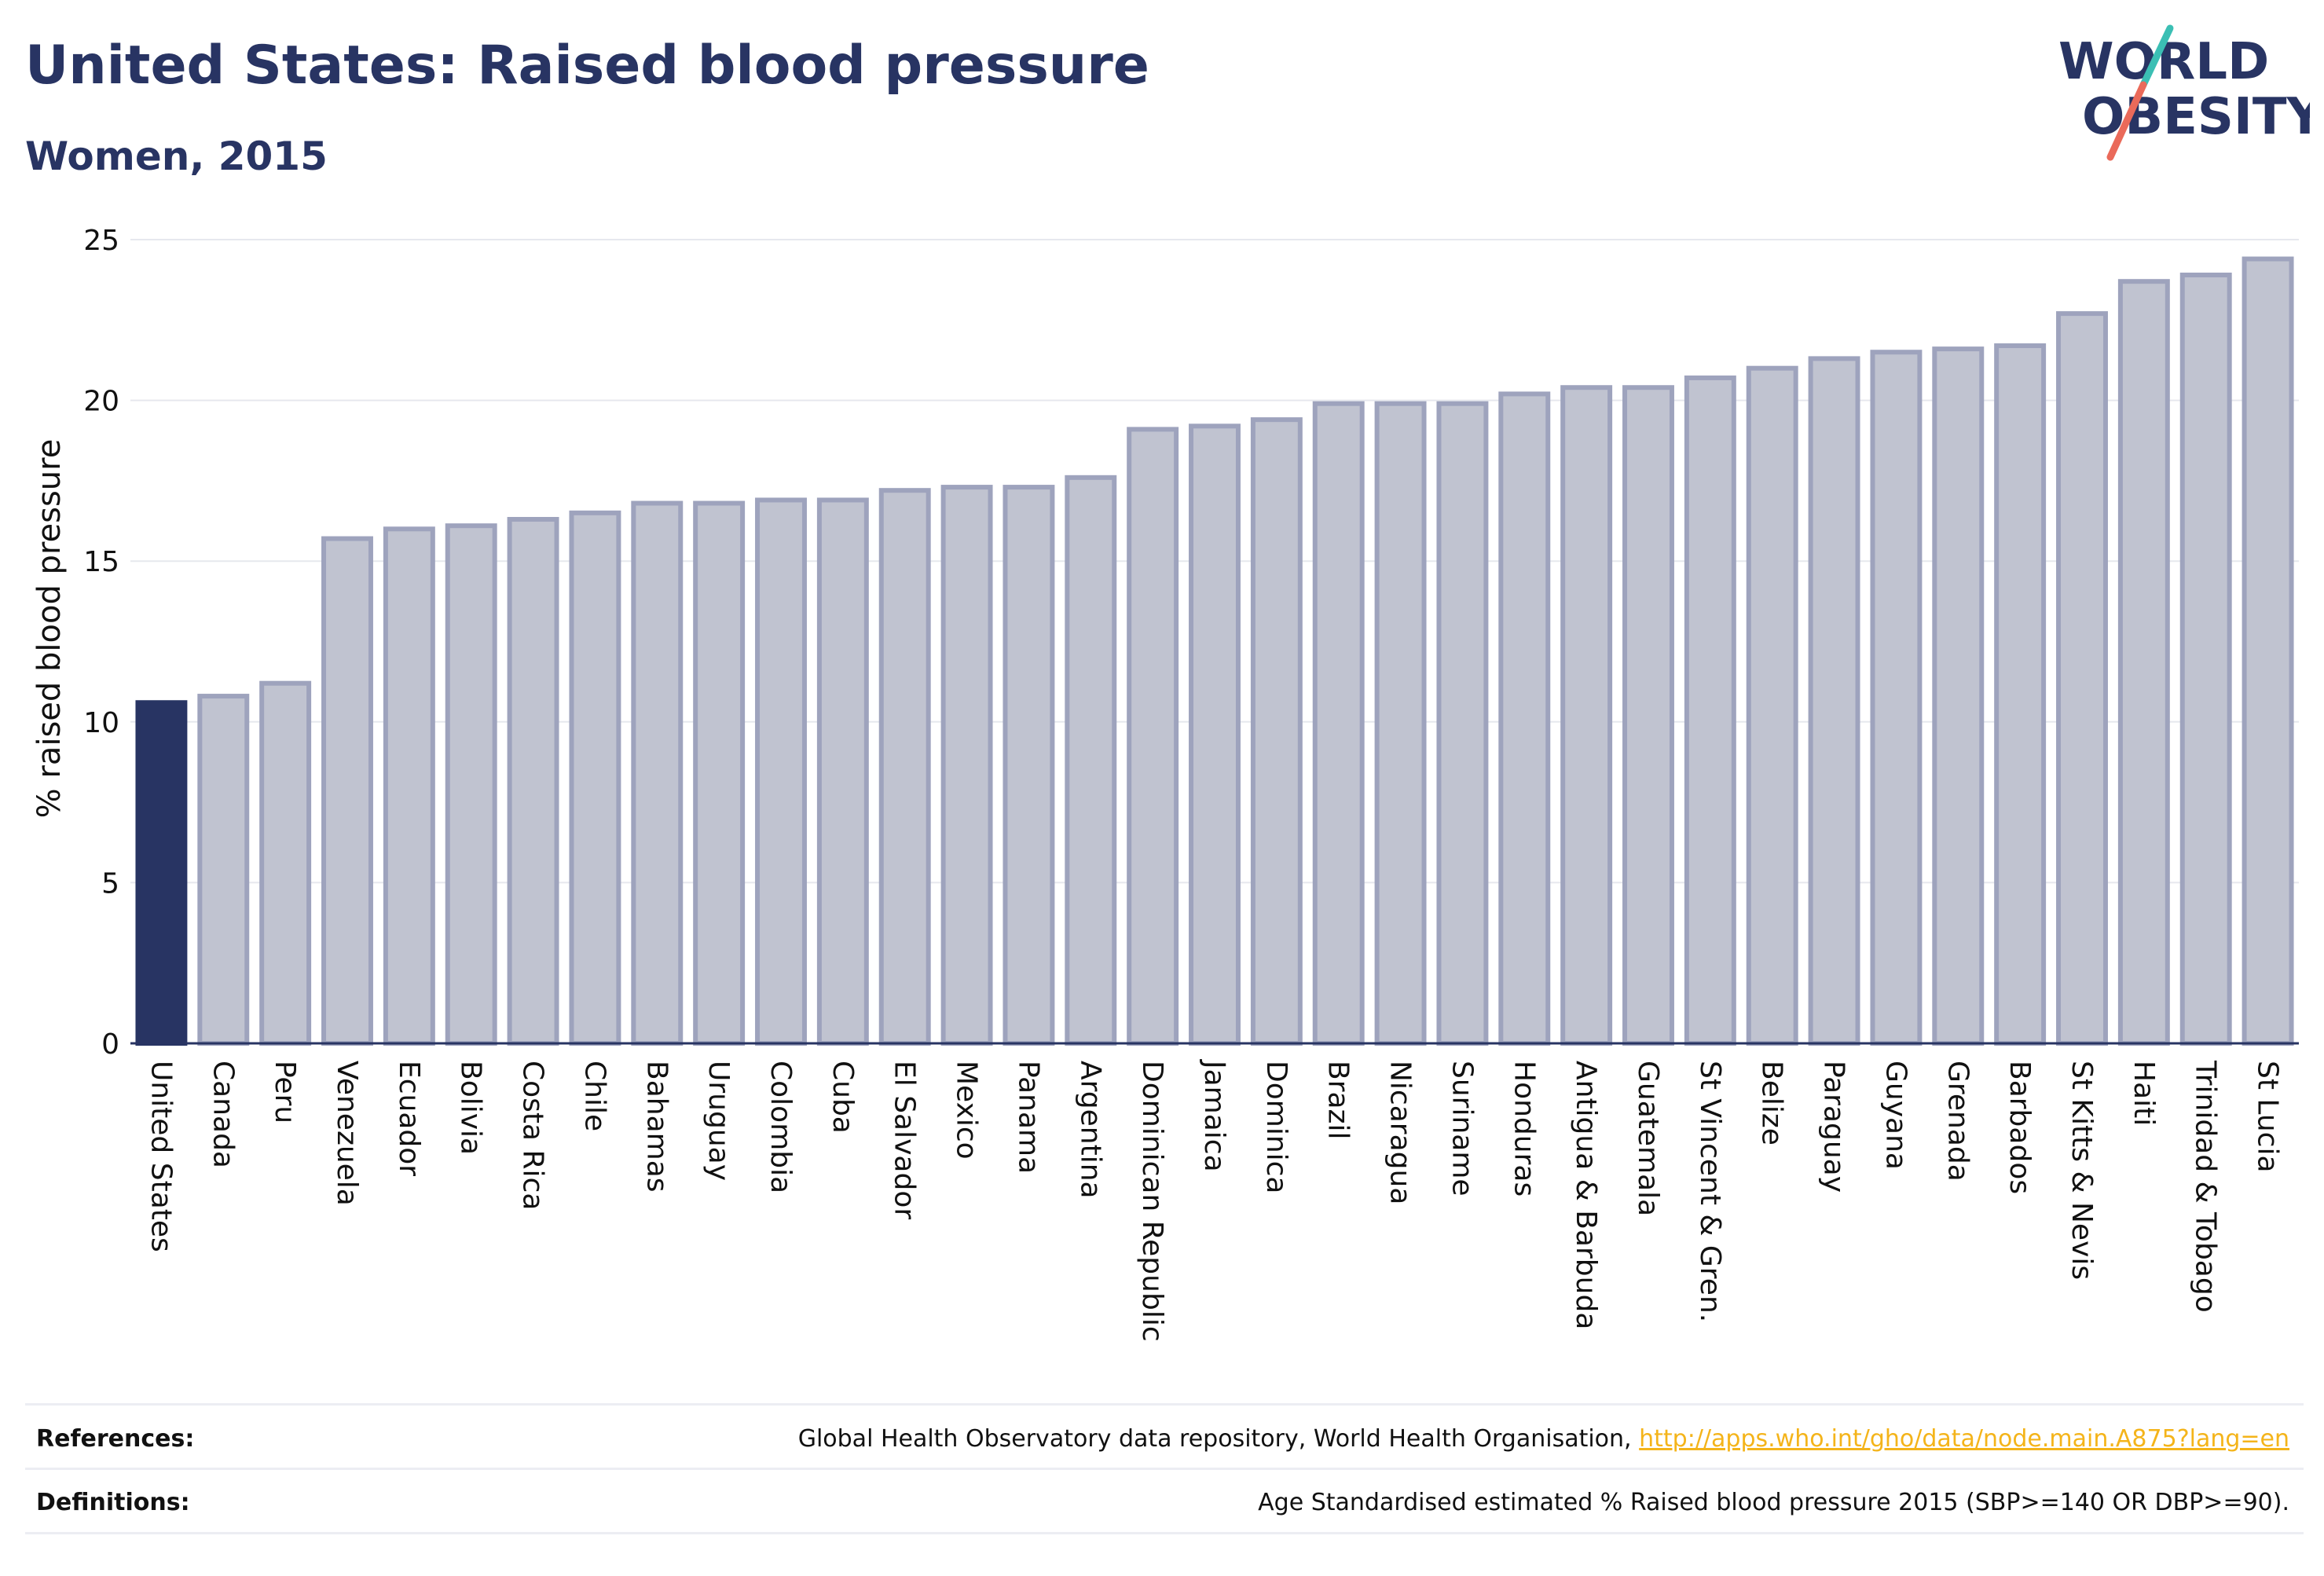  Describe the element at coordinates (223, 1114) in the screenshot. I see `x-tick-label: Canada` at that location.